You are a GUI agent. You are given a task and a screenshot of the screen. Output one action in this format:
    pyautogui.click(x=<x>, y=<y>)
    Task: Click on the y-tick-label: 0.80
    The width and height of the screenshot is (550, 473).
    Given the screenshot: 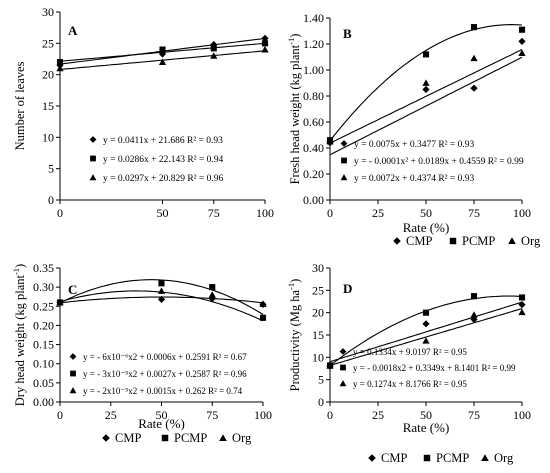 What is the action you would take?
    pyautogui.click(x=313, y=96)
    